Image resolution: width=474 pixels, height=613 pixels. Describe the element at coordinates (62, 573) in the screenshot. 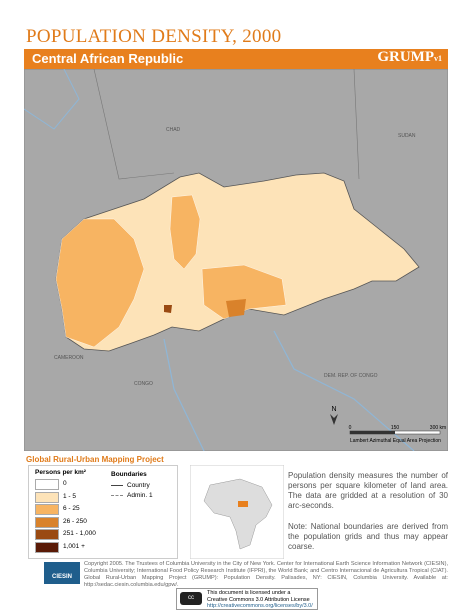

I see `ciesin-logo: CIESIN` at that location.